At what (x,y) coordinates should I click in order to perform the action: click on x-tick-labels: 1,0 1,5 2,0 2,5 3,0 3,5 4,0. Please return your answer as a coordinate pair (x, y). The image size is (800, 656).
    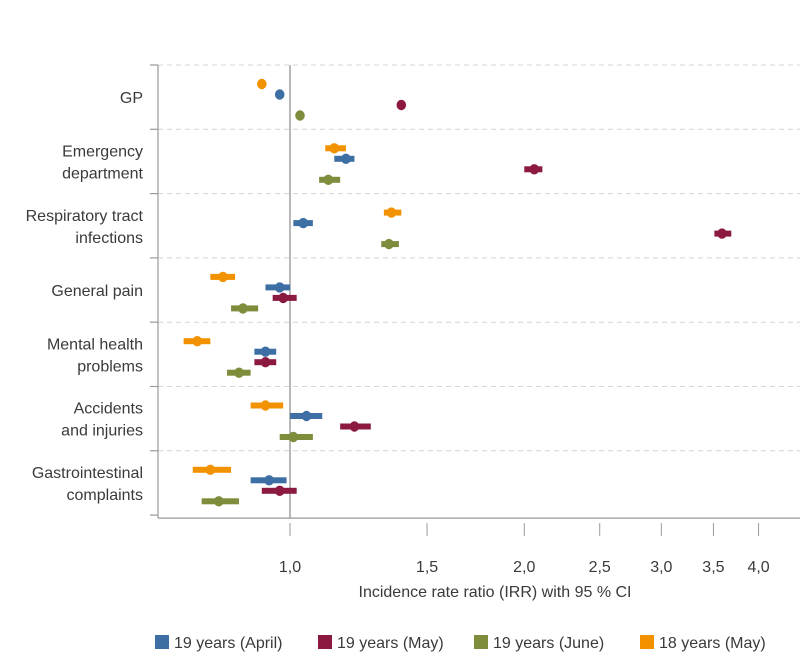
    Looking at the image, I should click on (524, 567).